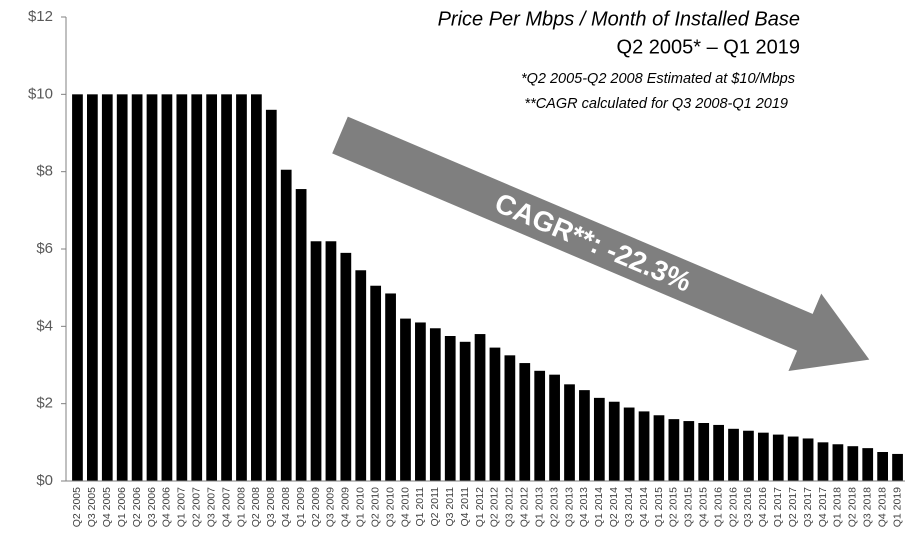 This screenshot has width=908, height=553. Describe the element at coordinates (44, 403) in the screenshot. I see `y-tick-label: $2` at that location.